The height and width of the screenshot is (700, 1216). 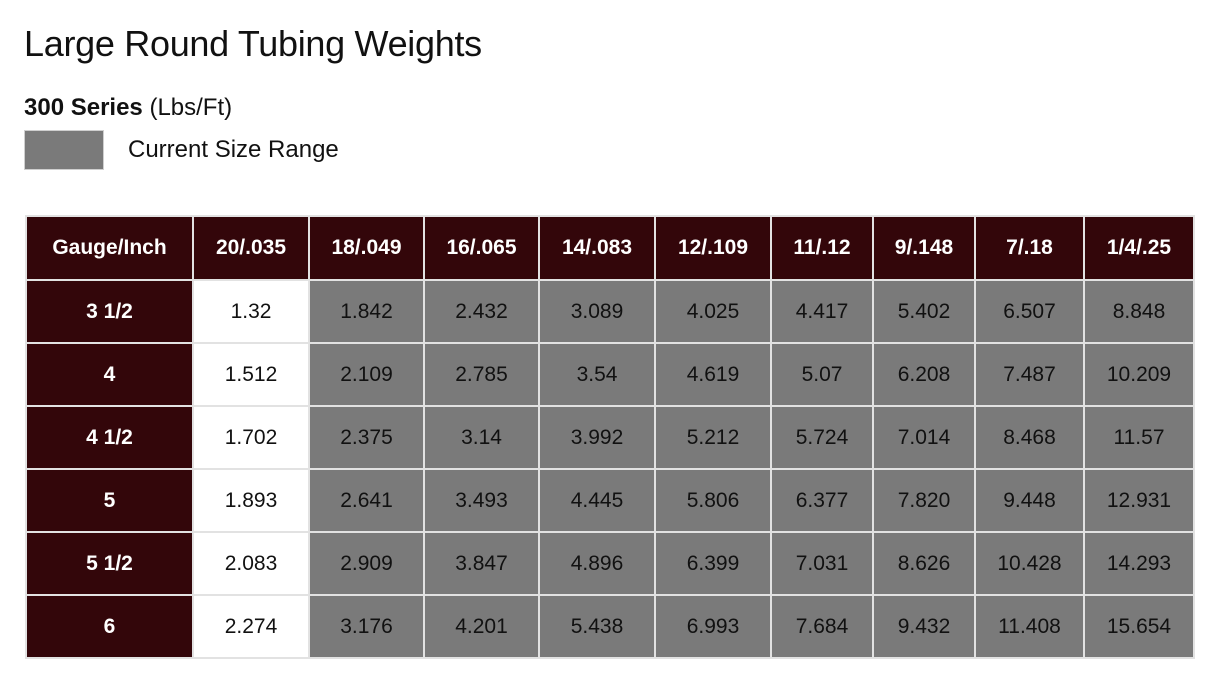 I want to click on column-header: 12/.109, so click(x=713, y=248).